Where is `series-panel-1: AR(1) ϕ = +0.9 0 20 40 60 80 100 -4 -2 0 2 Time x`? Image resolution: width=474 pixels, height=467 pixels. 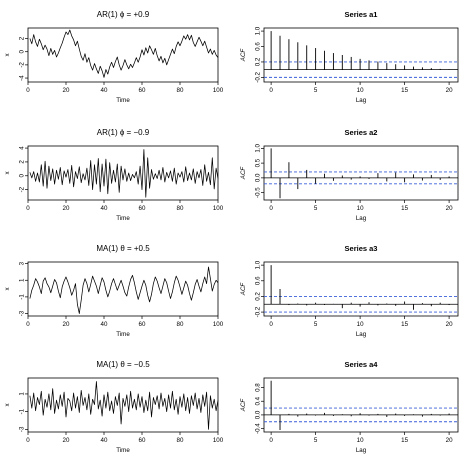
series-panel-1: AR(1) ϕ = +0.9 0 20 40 60 80 100 -4 -2 0 2 Time x is located at coordinates (114, 57).